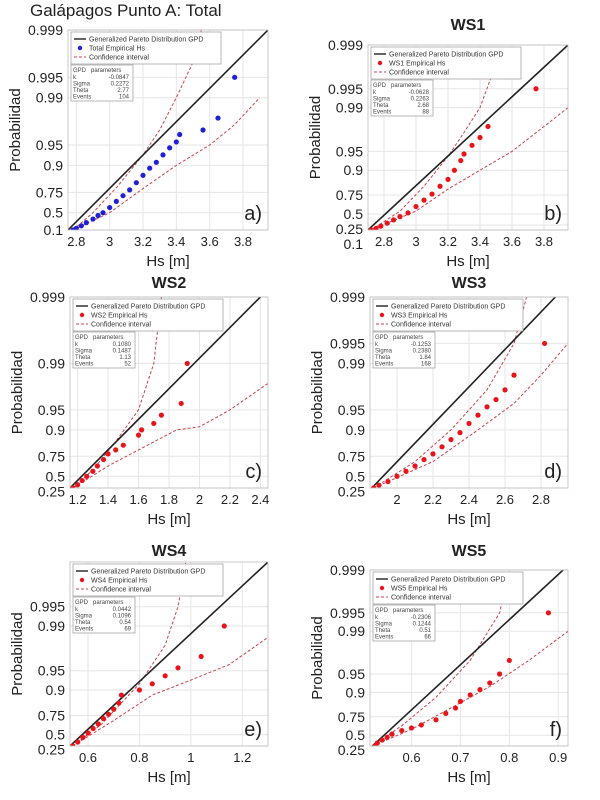 The width and height of the screenshot is (600, 800). What do you see at coordinates (45, 30) in the screenshot?
I see `y-tick-label: 0.999` at bounding box center [45, 30].